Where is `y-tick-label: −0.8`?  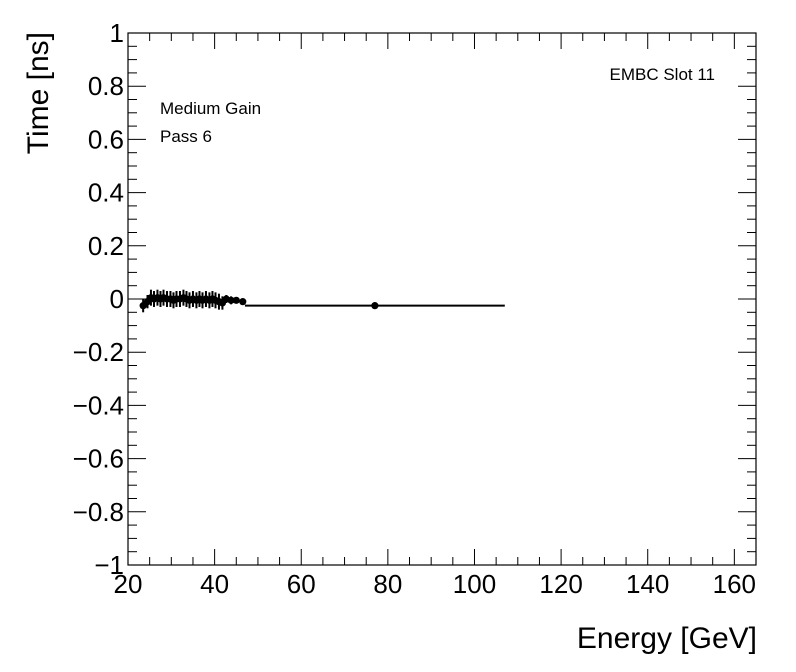 y-tick-label: −0.8 is located at coordinates (98, 512).